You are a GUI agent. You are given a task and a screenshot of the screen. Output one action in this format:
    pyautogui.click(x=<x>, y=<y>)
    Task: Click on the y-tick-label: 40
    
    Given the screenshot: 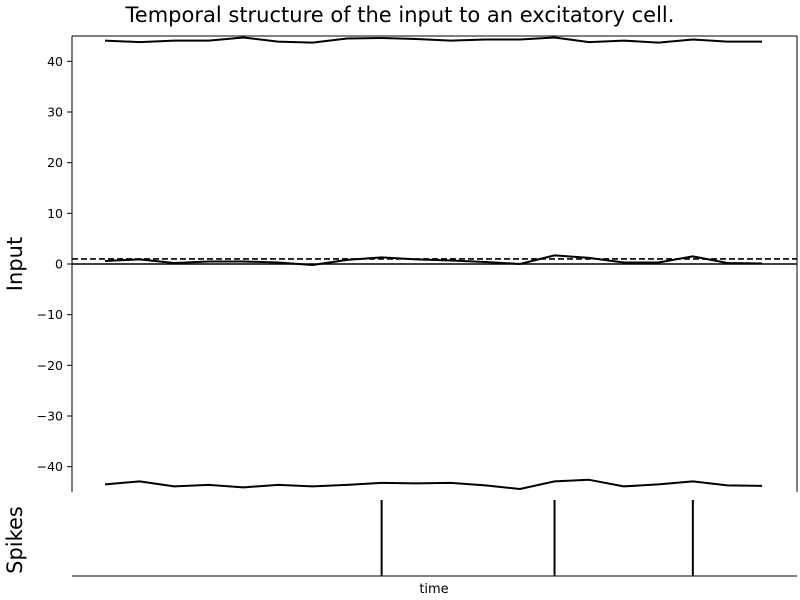 What is the action you would take?
    pyautogui.click(x=55, y=61)
    